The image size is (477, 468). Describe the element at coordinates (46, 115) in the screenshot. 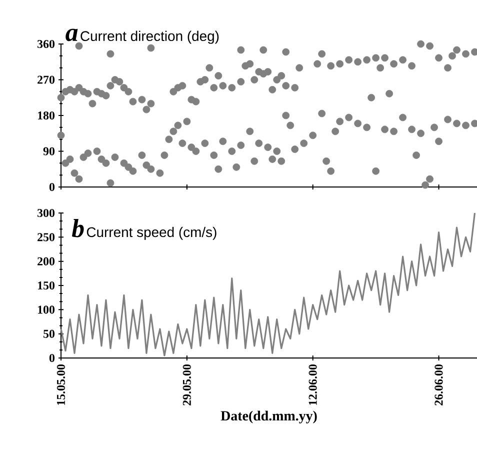

I see `y-tick-label: 180` at that location.